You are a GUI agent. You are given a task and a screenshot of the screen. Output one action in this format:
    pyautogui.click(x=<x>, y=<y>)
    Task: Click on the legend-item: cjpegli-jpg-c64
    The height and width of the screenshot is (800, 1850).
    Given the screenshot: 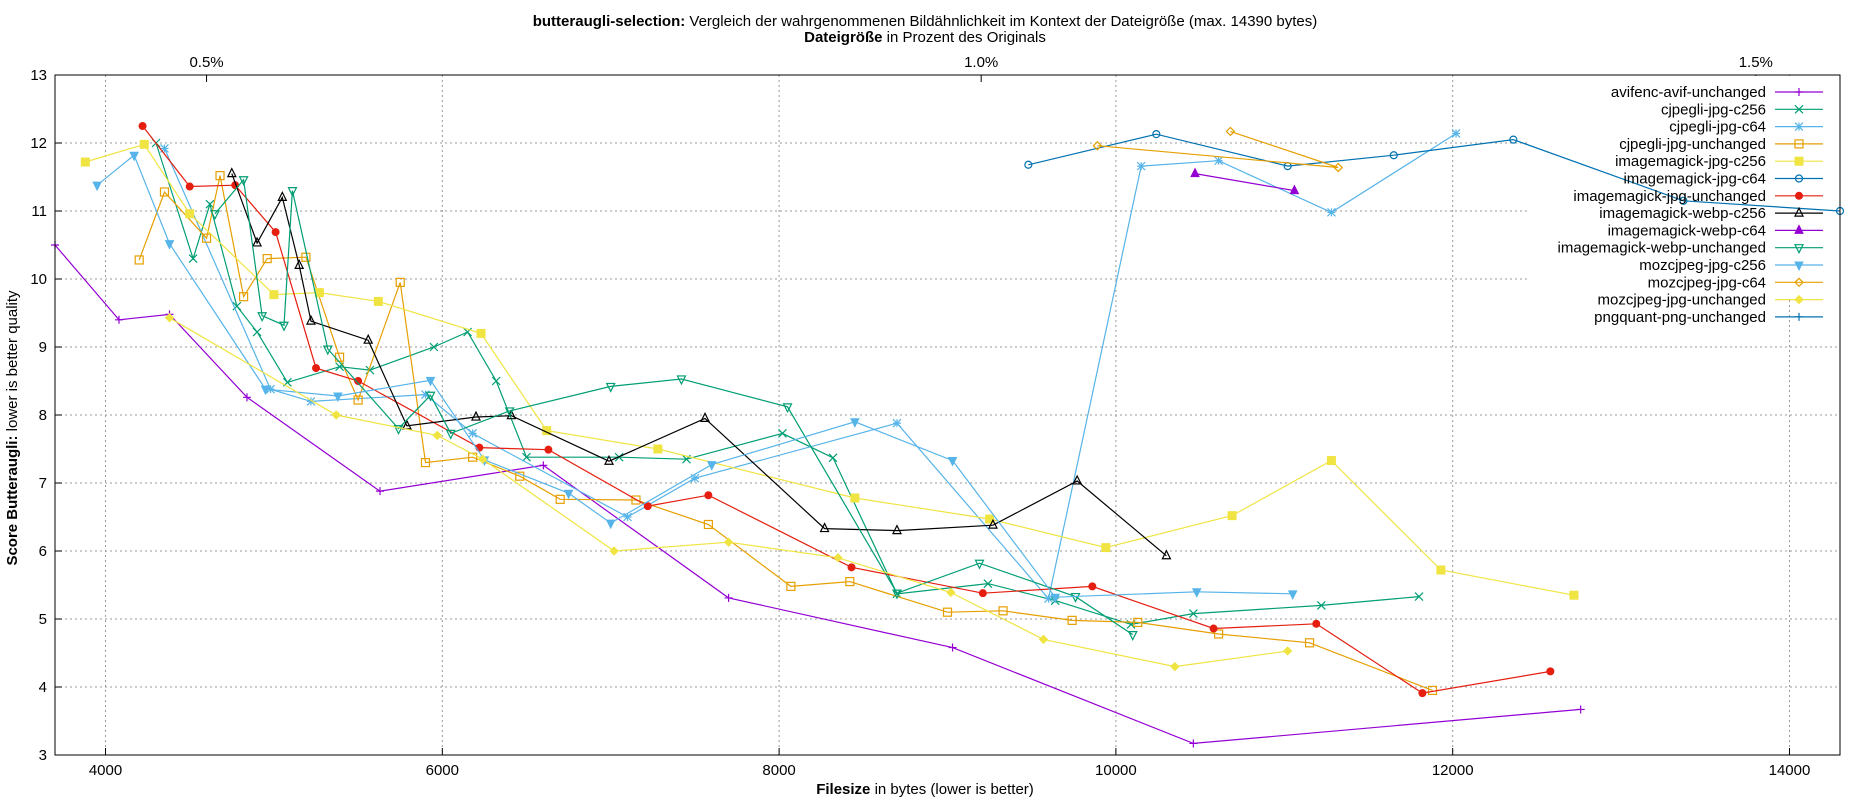 What is the action you would take?
    pyautogui.click(x=1746, y=127)
    